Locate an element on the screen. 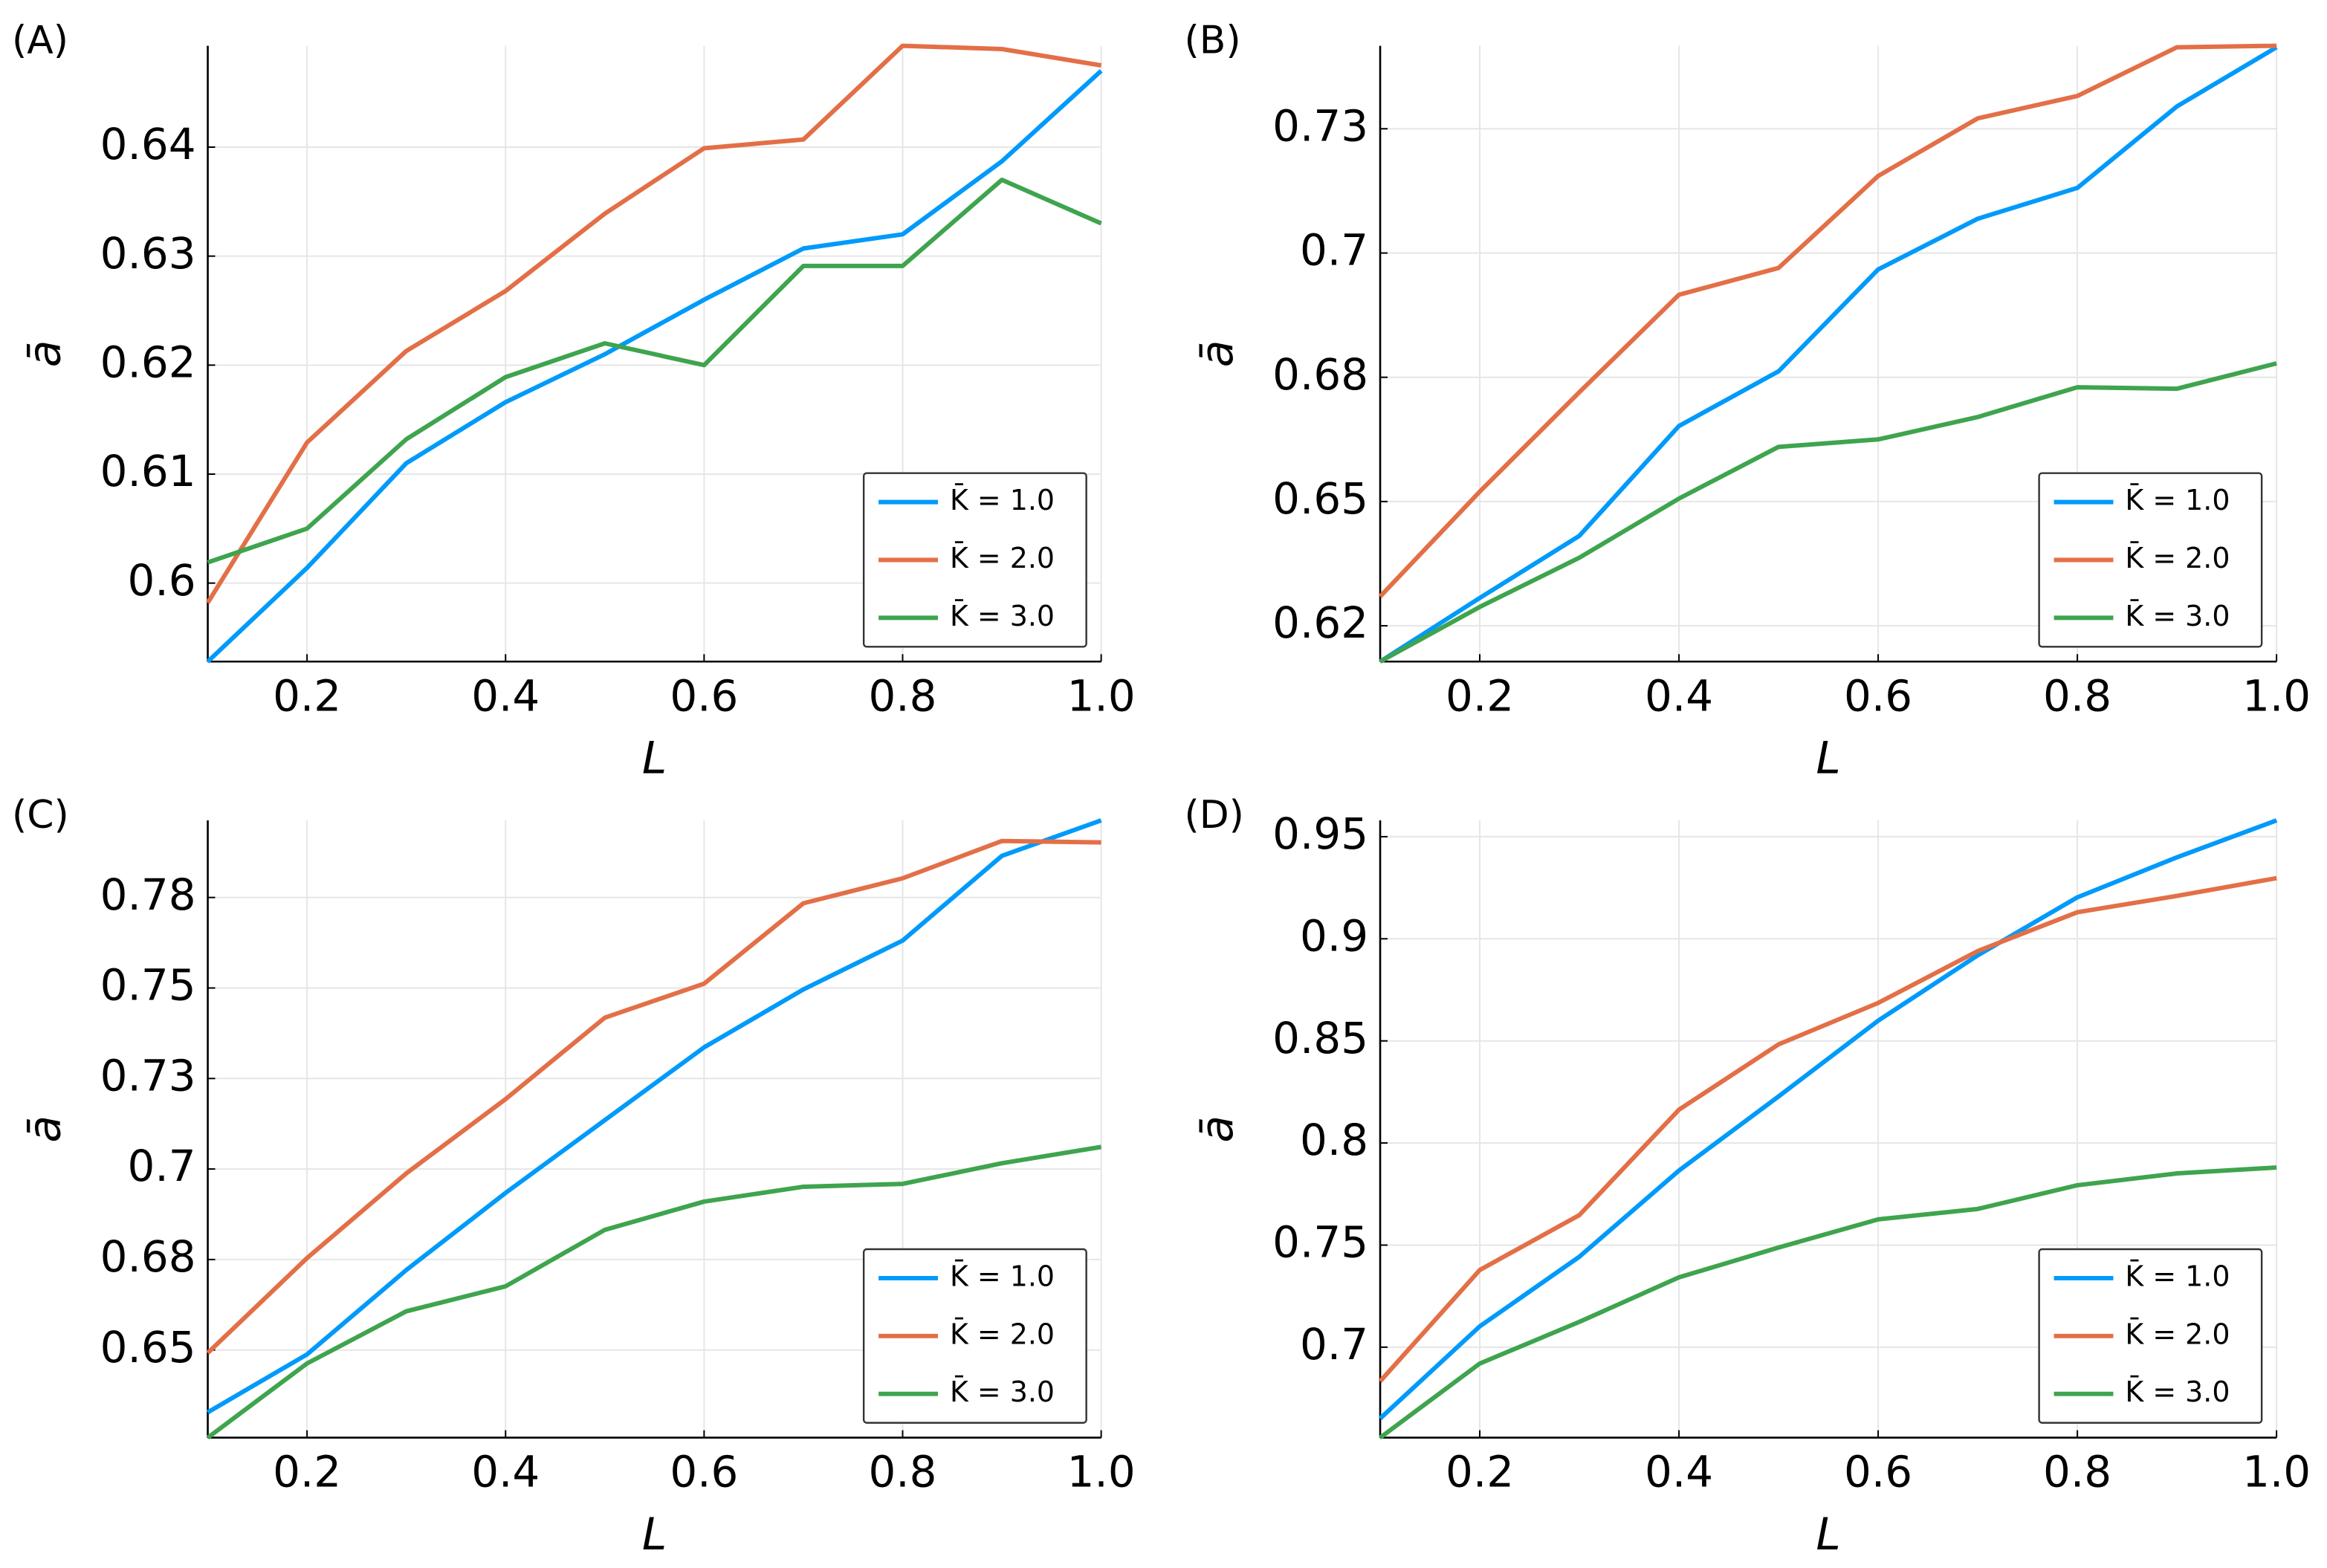 The width and height of the screenshot is (2327, 1568). y-tick-label: 0.61 is located at coordinates (148, 471).